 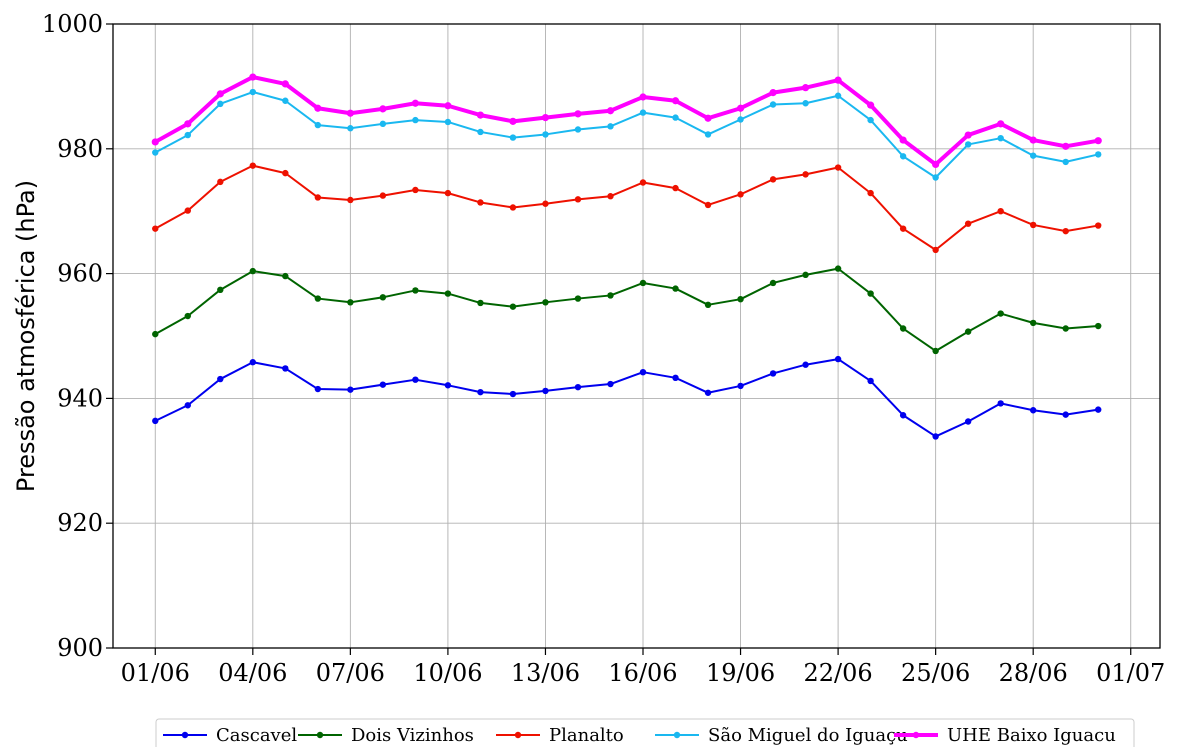 I want to click on x-tick-label: 19/06, so click(x=740, y=673).